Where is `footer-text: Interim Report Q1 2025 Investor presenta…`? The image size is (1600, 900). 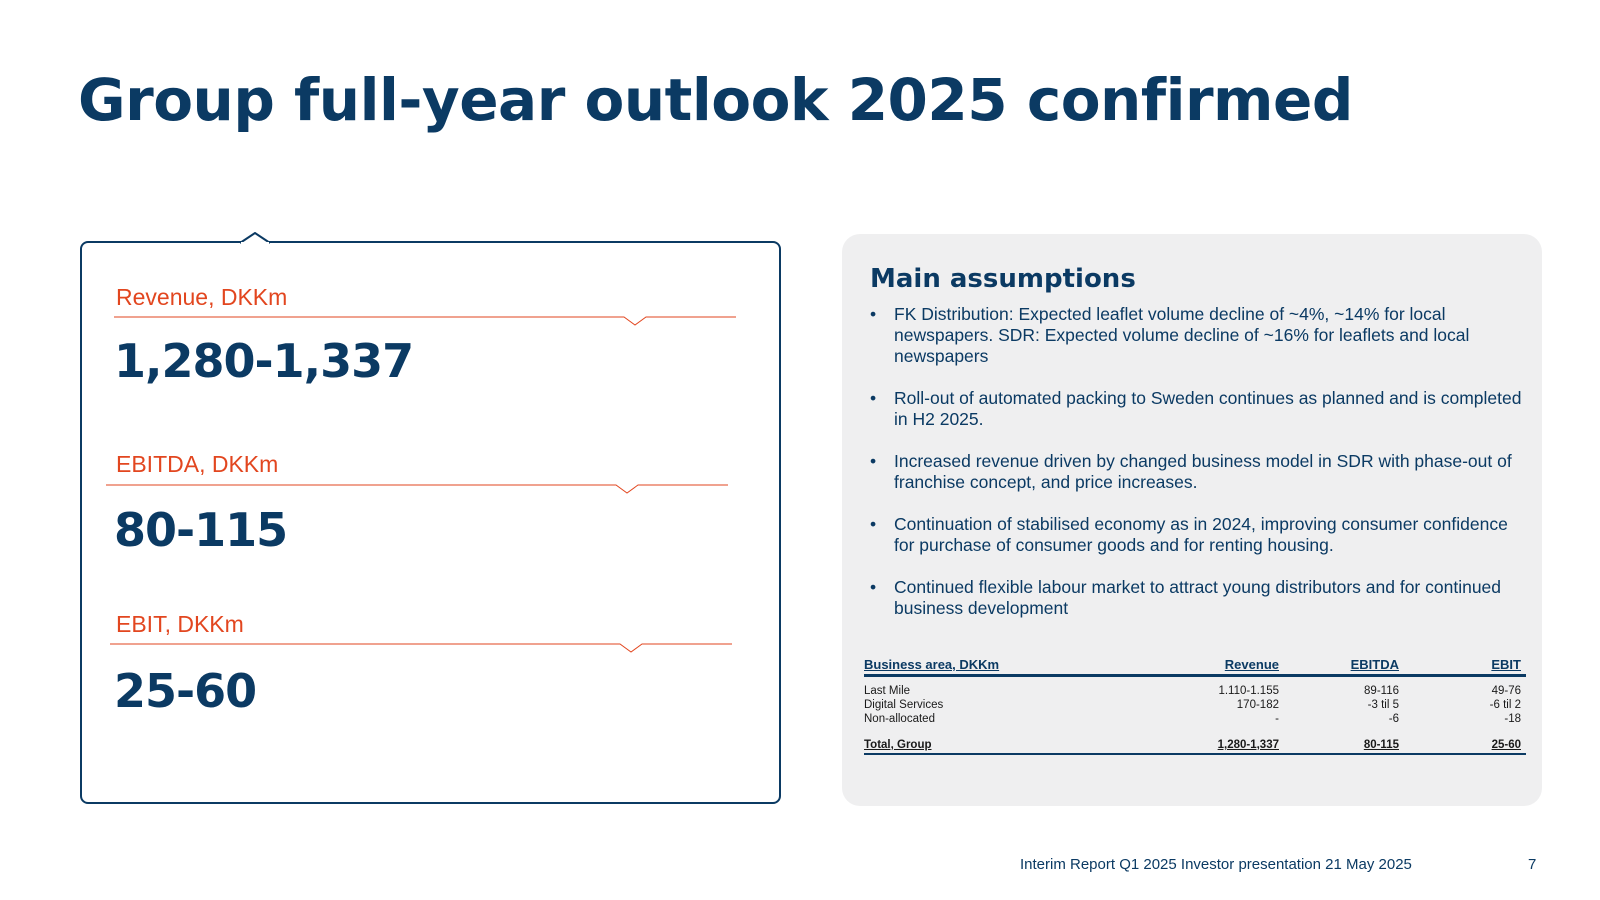
footer-text: Interim Report Q1 2025 Investor presenta… is located at coordinates (1216, 864).